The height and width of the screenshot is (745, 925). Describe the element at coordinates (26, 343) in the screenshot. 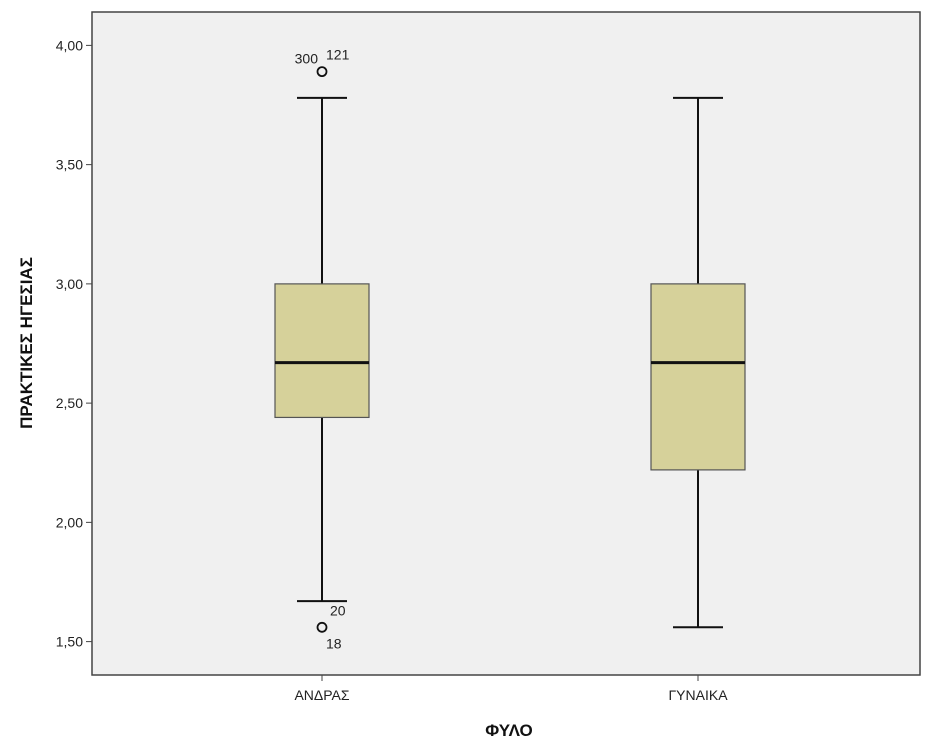

I see `y-axis-title: ΠΡΑΚΤΙΚΕΣ ΗΓΕΣΙΑΣ` at that location.